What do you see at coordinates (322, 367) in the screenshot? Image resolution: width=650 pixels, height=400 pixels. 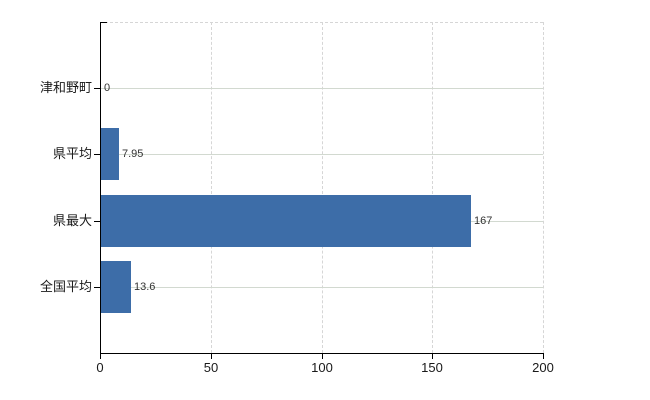 I see `x-tick-label: 100` at bounding box center [322, 367].